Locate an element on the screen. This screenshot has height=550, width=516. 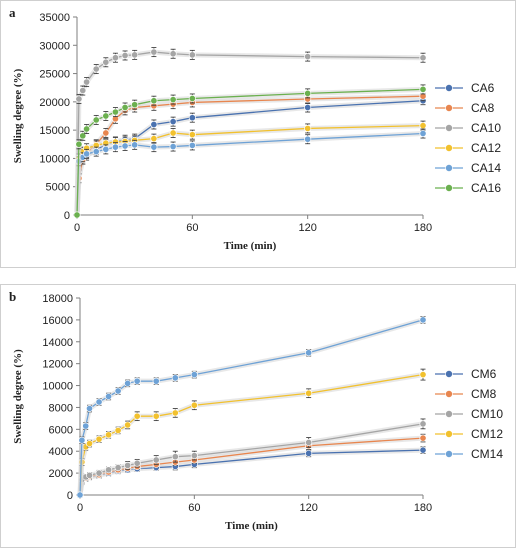
legend-label: CA12 is located at coordinates (486, 148).